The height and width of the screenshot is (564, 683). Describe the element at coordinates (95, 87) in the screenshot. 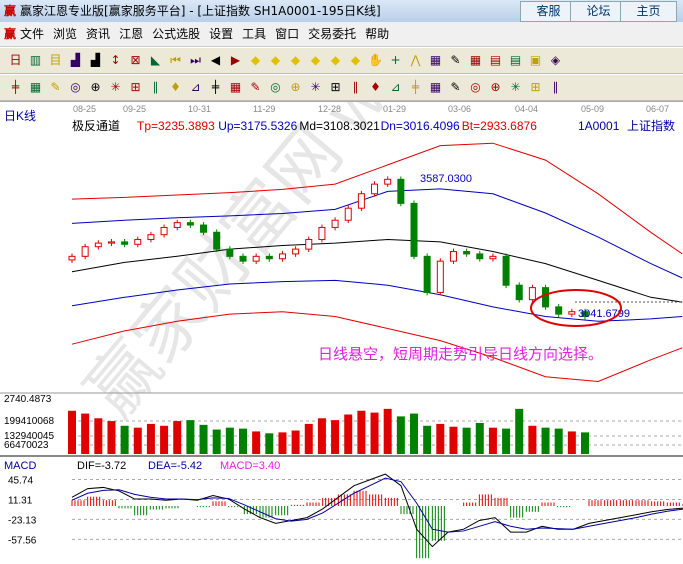

I see `fib-icon: ⊕` at that location.